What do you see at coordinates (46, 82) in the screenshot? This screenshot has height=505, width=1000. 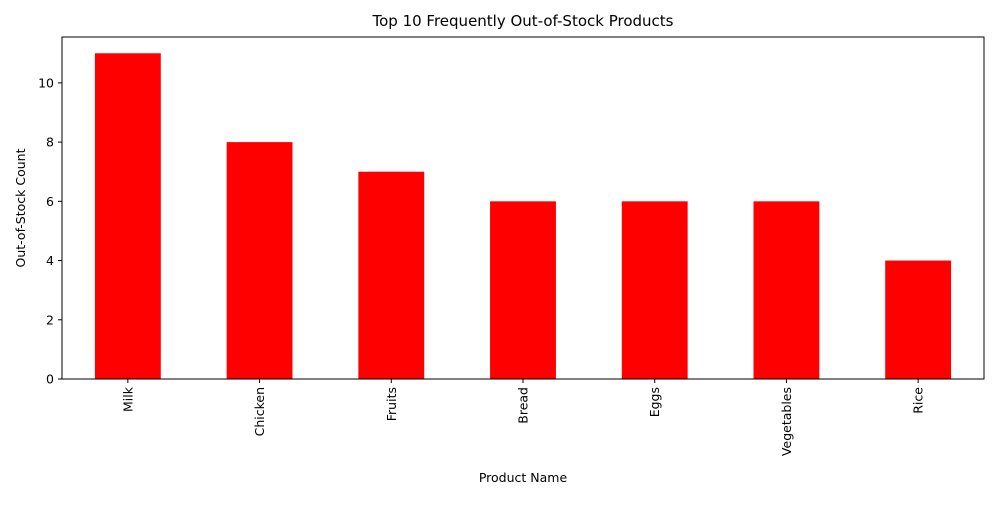 I see `y-tick-label: 10` at bounding box center [46, 82].